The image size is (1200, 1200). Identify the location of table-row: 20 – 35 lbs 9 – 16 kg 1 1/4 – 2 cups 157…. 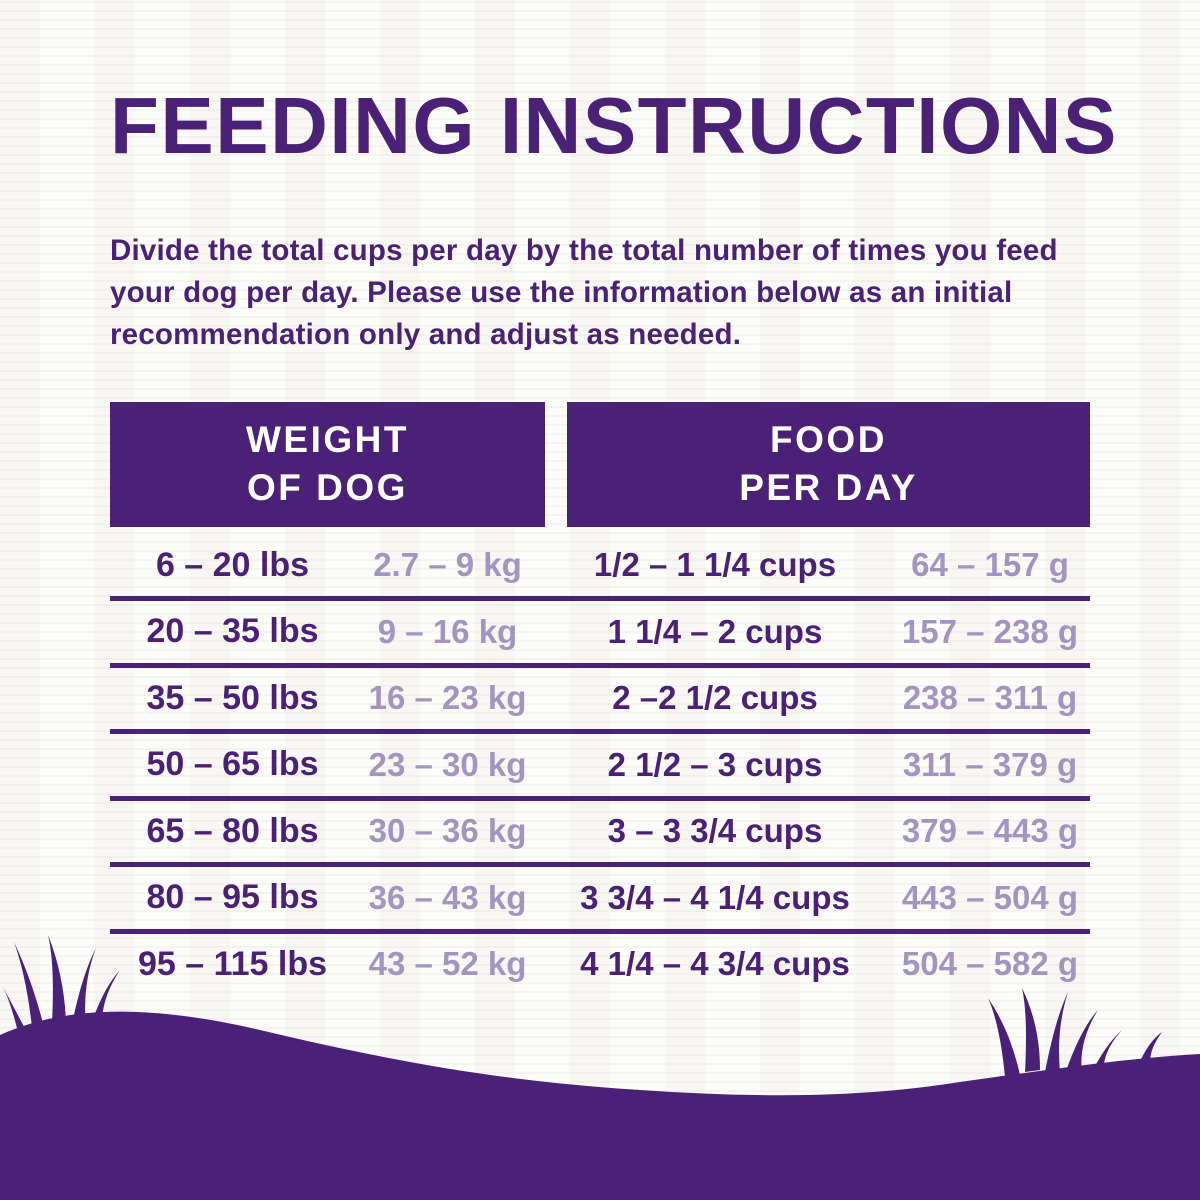
(600, 634).